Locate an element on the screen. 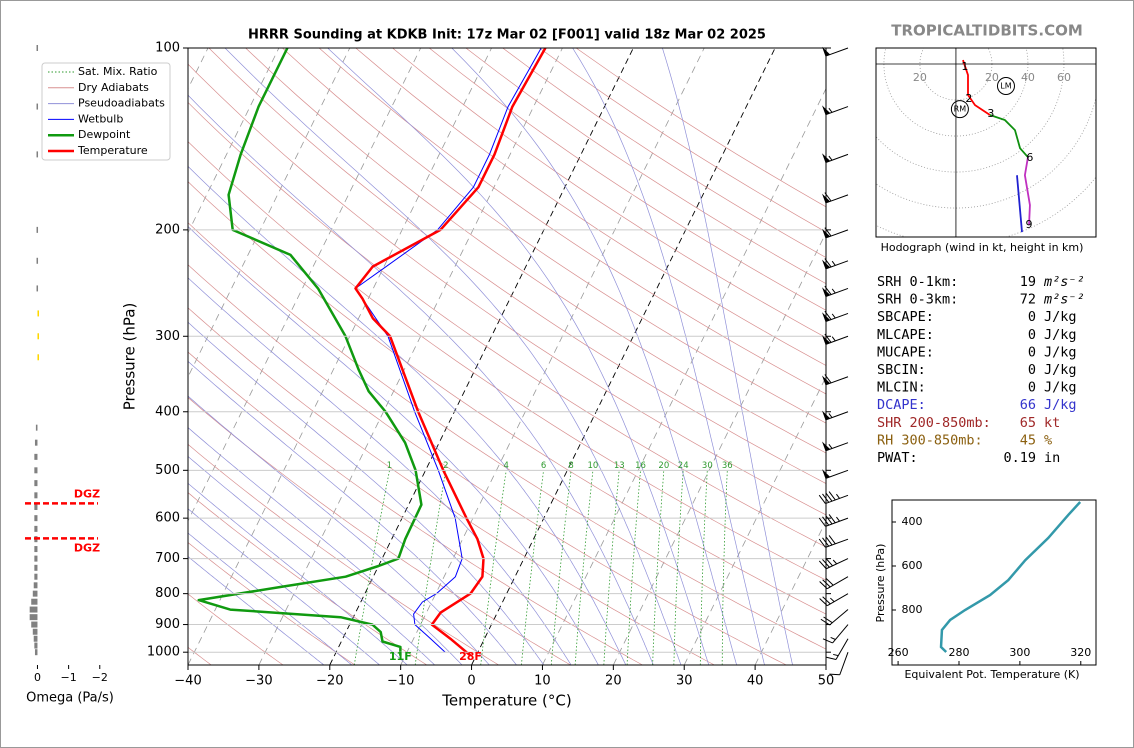 This screenshot has width=1134, height=748. mixing-ratio-label: 1 is located at coordinates (389, 466).